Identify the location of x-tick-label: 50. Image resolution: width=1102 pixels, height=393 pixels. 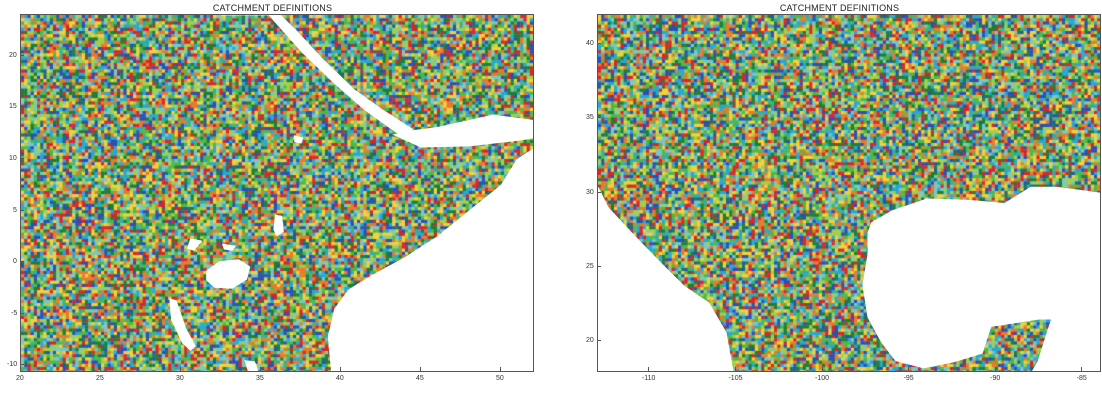
(500, 378).